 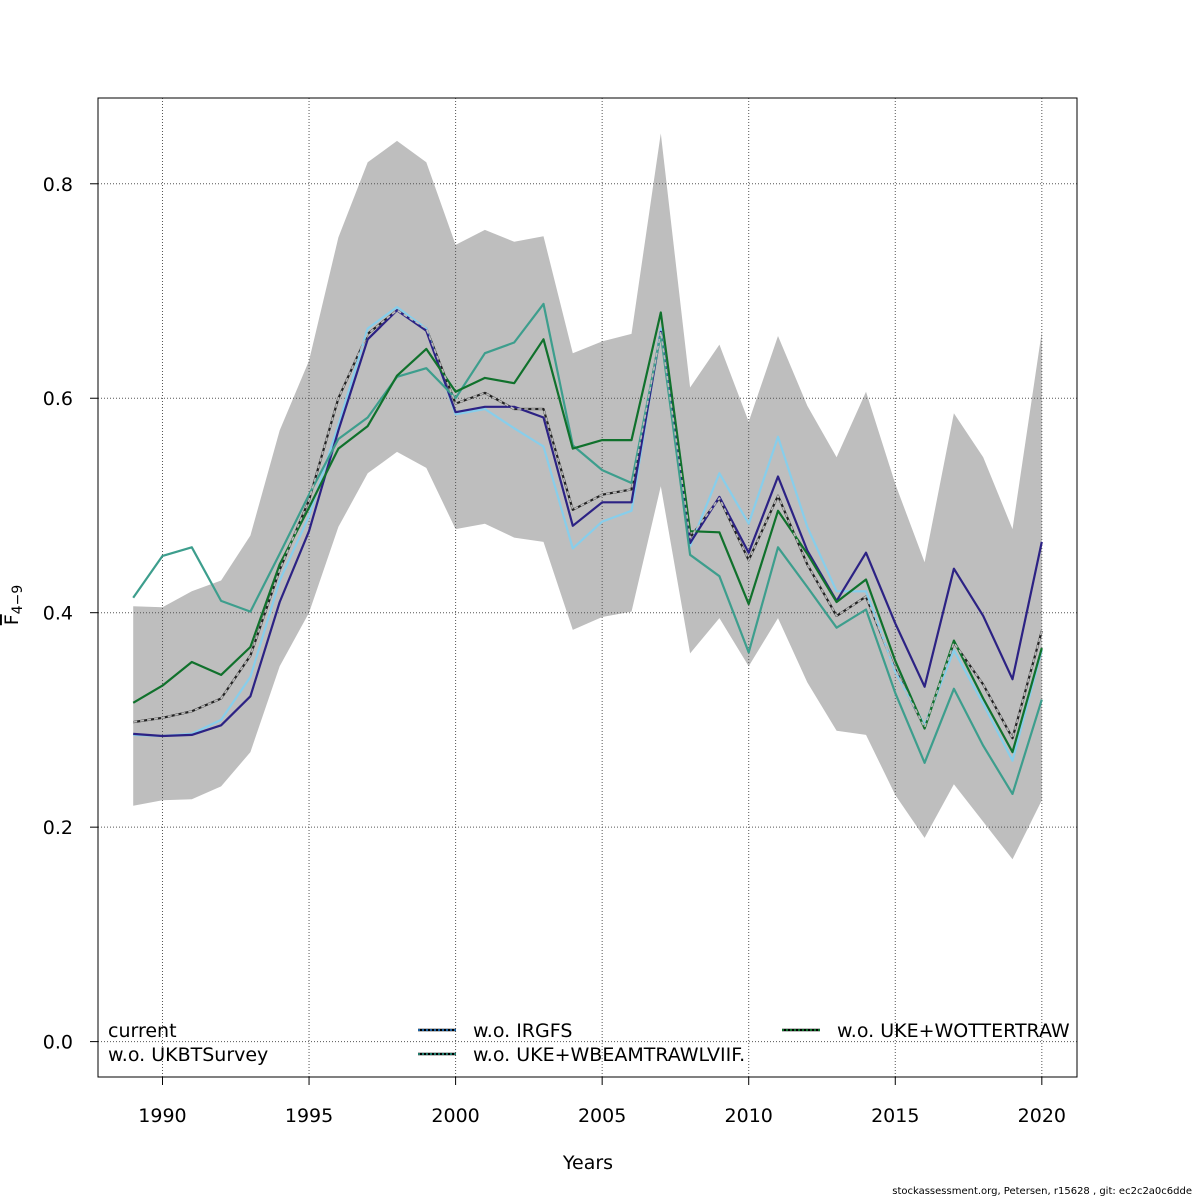 What do you see at coordinates (1042, 1116) in the screenshot?
I see `x-tick-label: 2020` at bounding box center [1042, 1116].